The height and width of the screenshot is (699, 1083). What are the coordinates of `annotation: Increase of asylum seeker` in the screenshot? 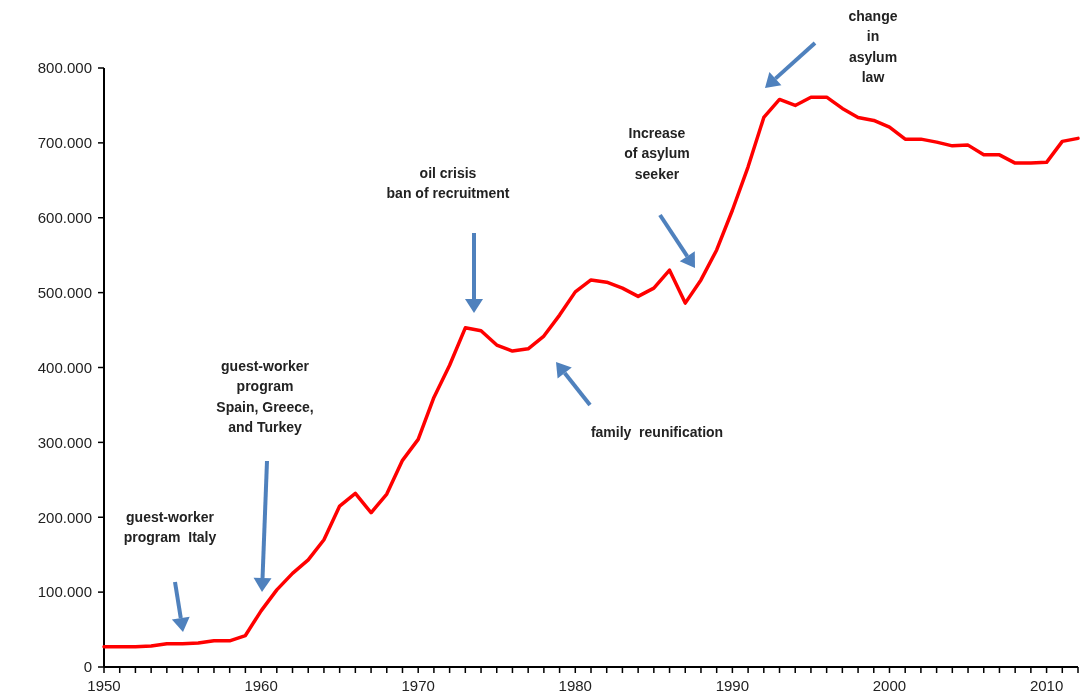 It's located at (657, 153).